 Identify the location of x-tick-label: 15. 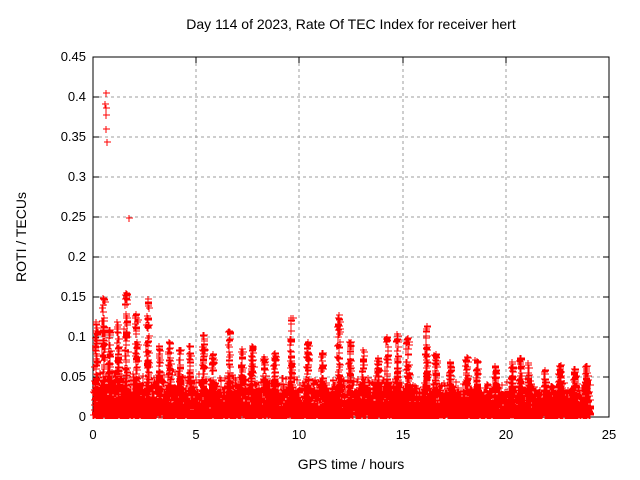
(403, 434).